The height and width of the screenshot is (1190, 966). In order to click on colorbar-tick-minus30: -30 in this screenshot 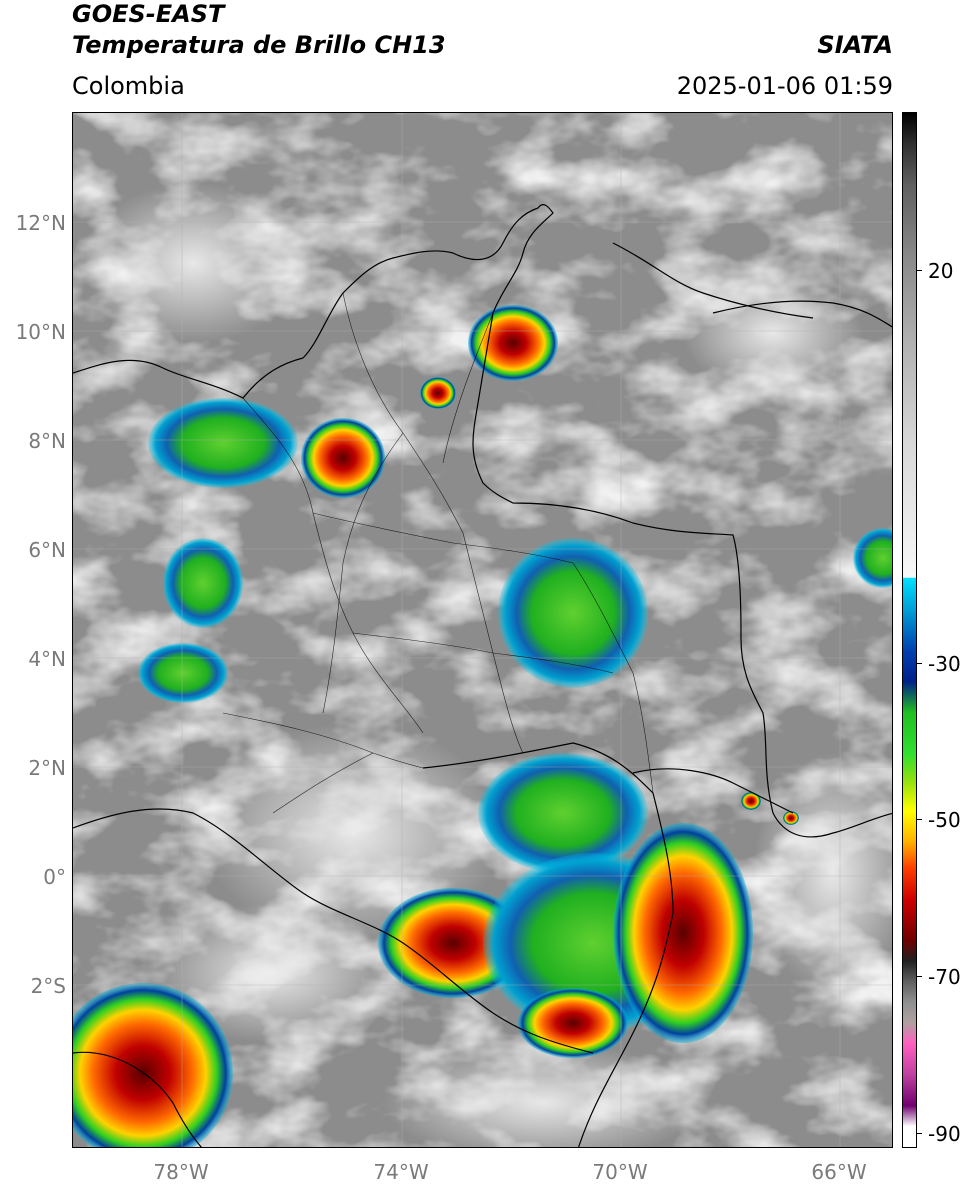, I will do `click(944, 664)`.